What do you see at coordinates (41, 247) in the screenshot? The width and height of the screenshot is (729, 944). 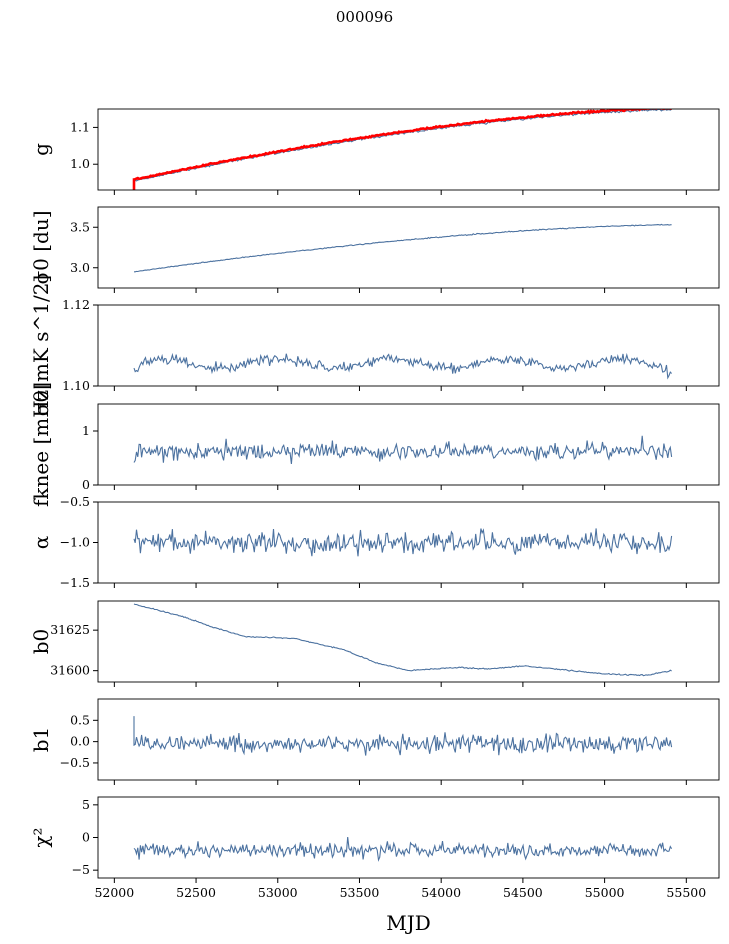 I see `y-axis-label: σ0 [du]` at bounding box center [41, 247].